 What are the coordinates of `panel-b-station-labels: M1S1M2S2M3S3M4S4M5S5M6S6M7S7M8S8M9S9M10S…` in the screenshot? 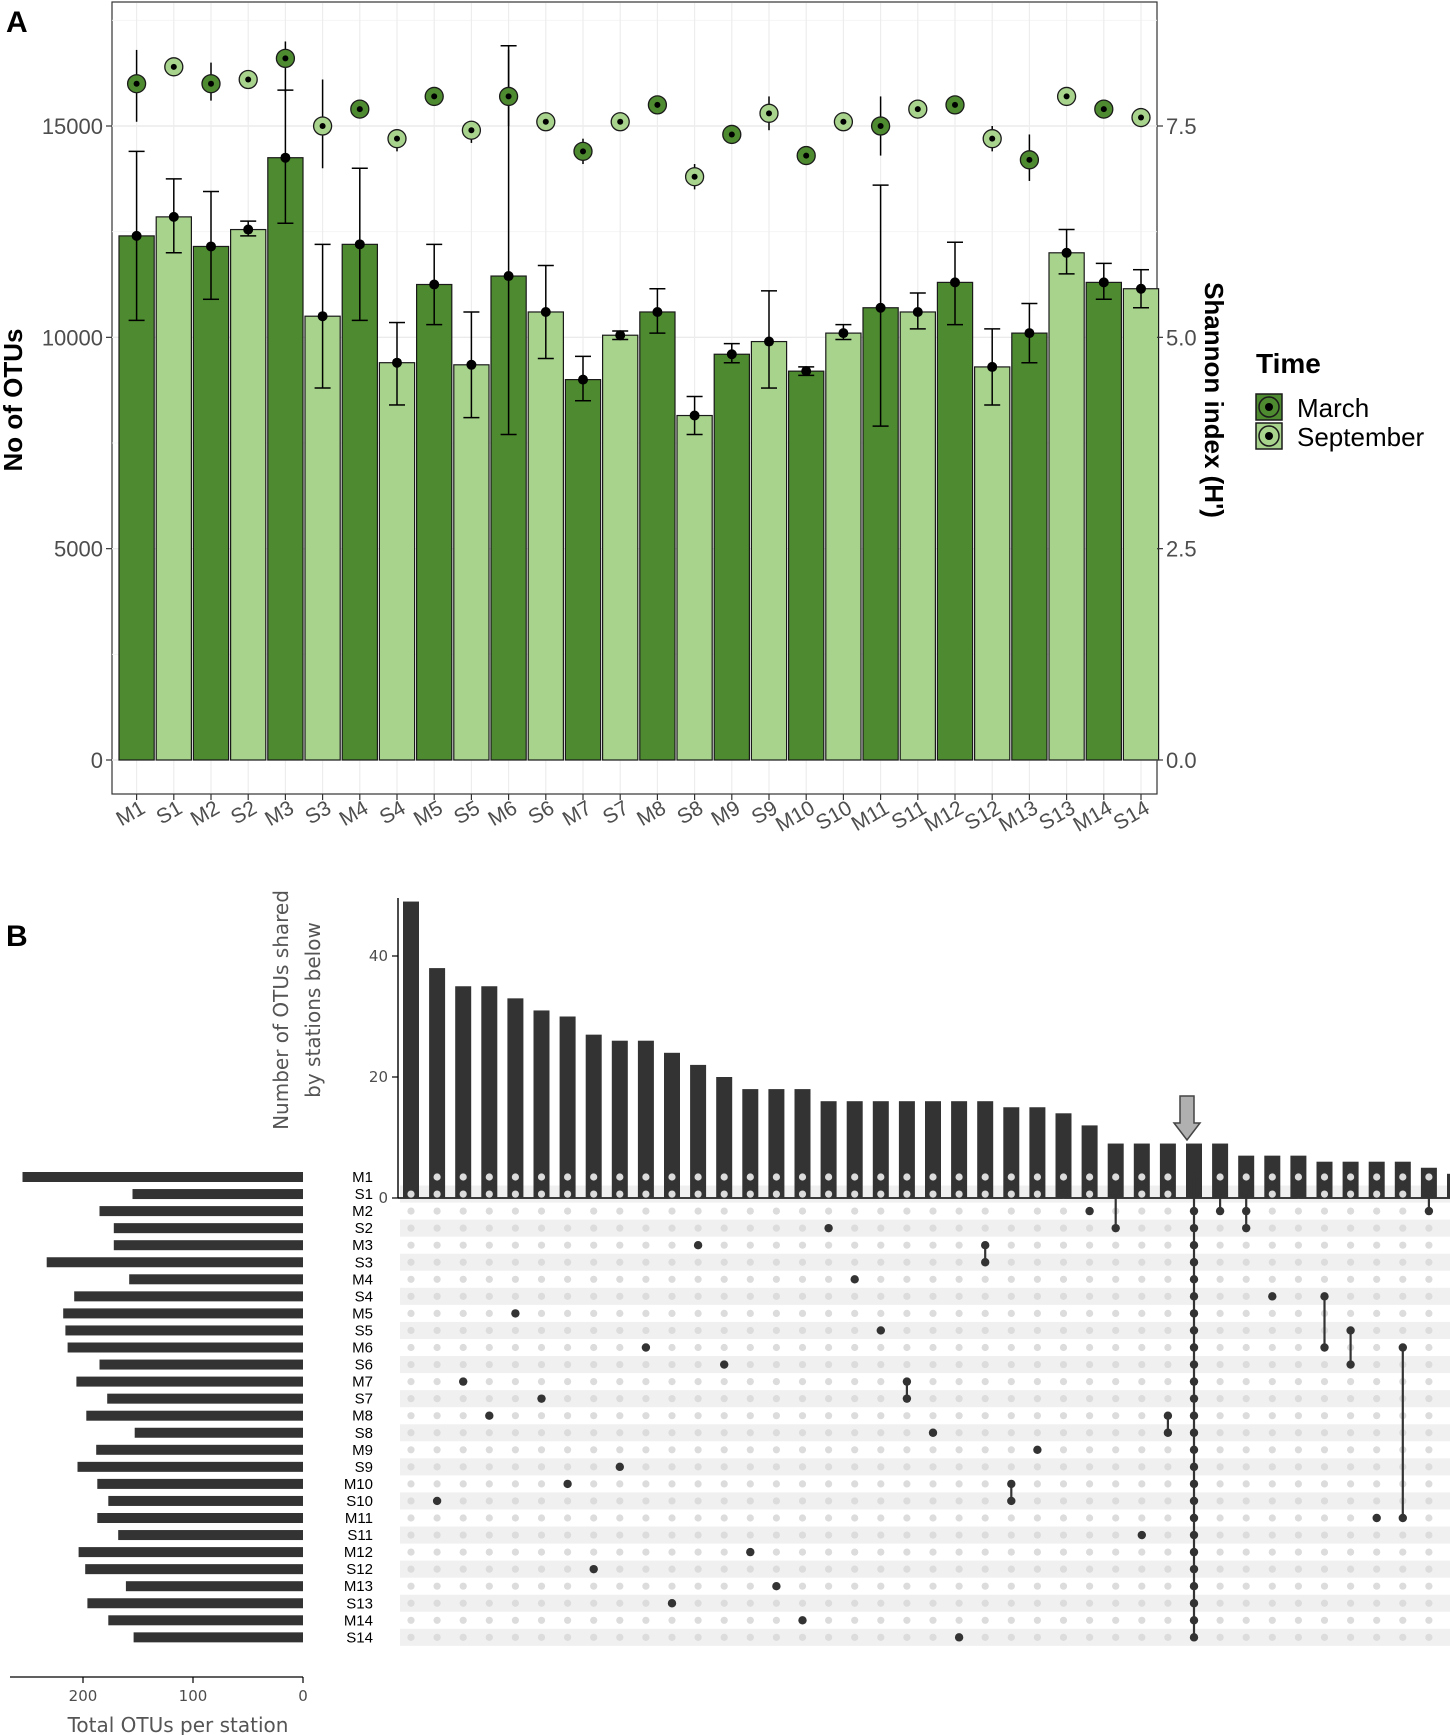 It's located at (358, 1407).